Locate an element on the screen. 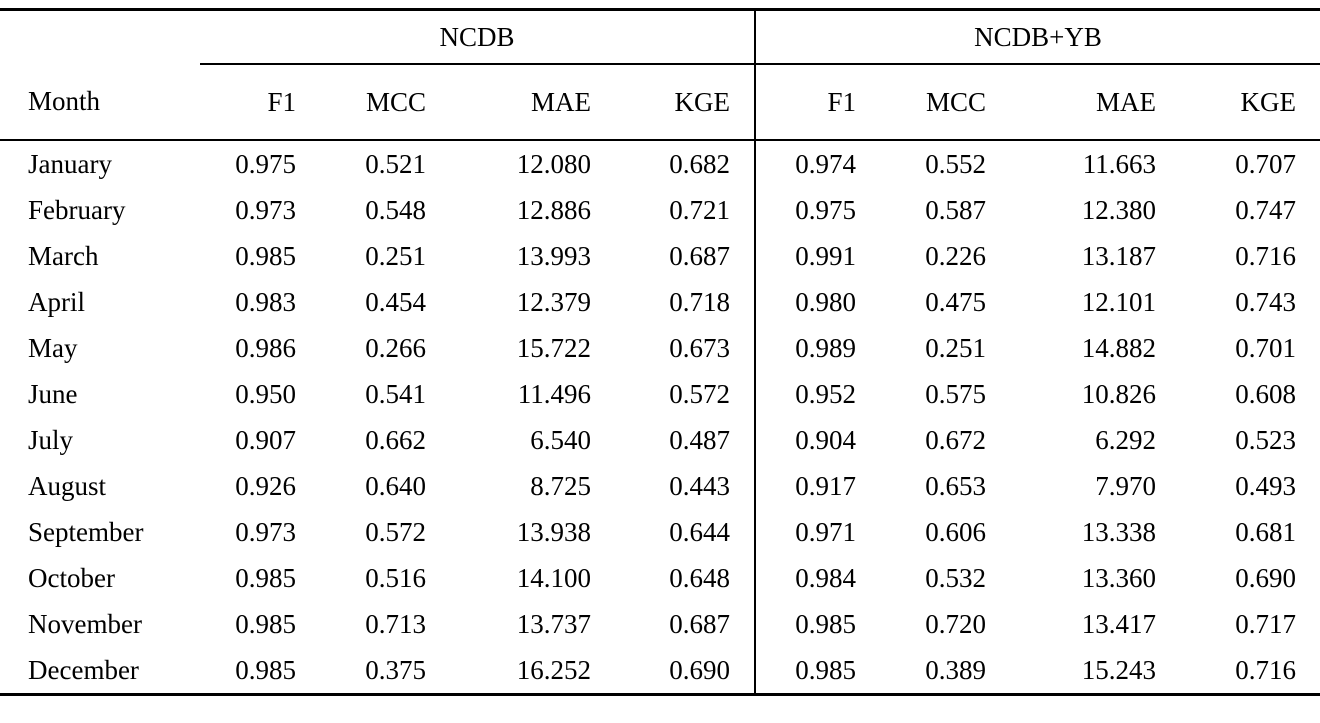 This screenshot has height=723, width=1320. month-cell: February is located at coordinates (77, 209).